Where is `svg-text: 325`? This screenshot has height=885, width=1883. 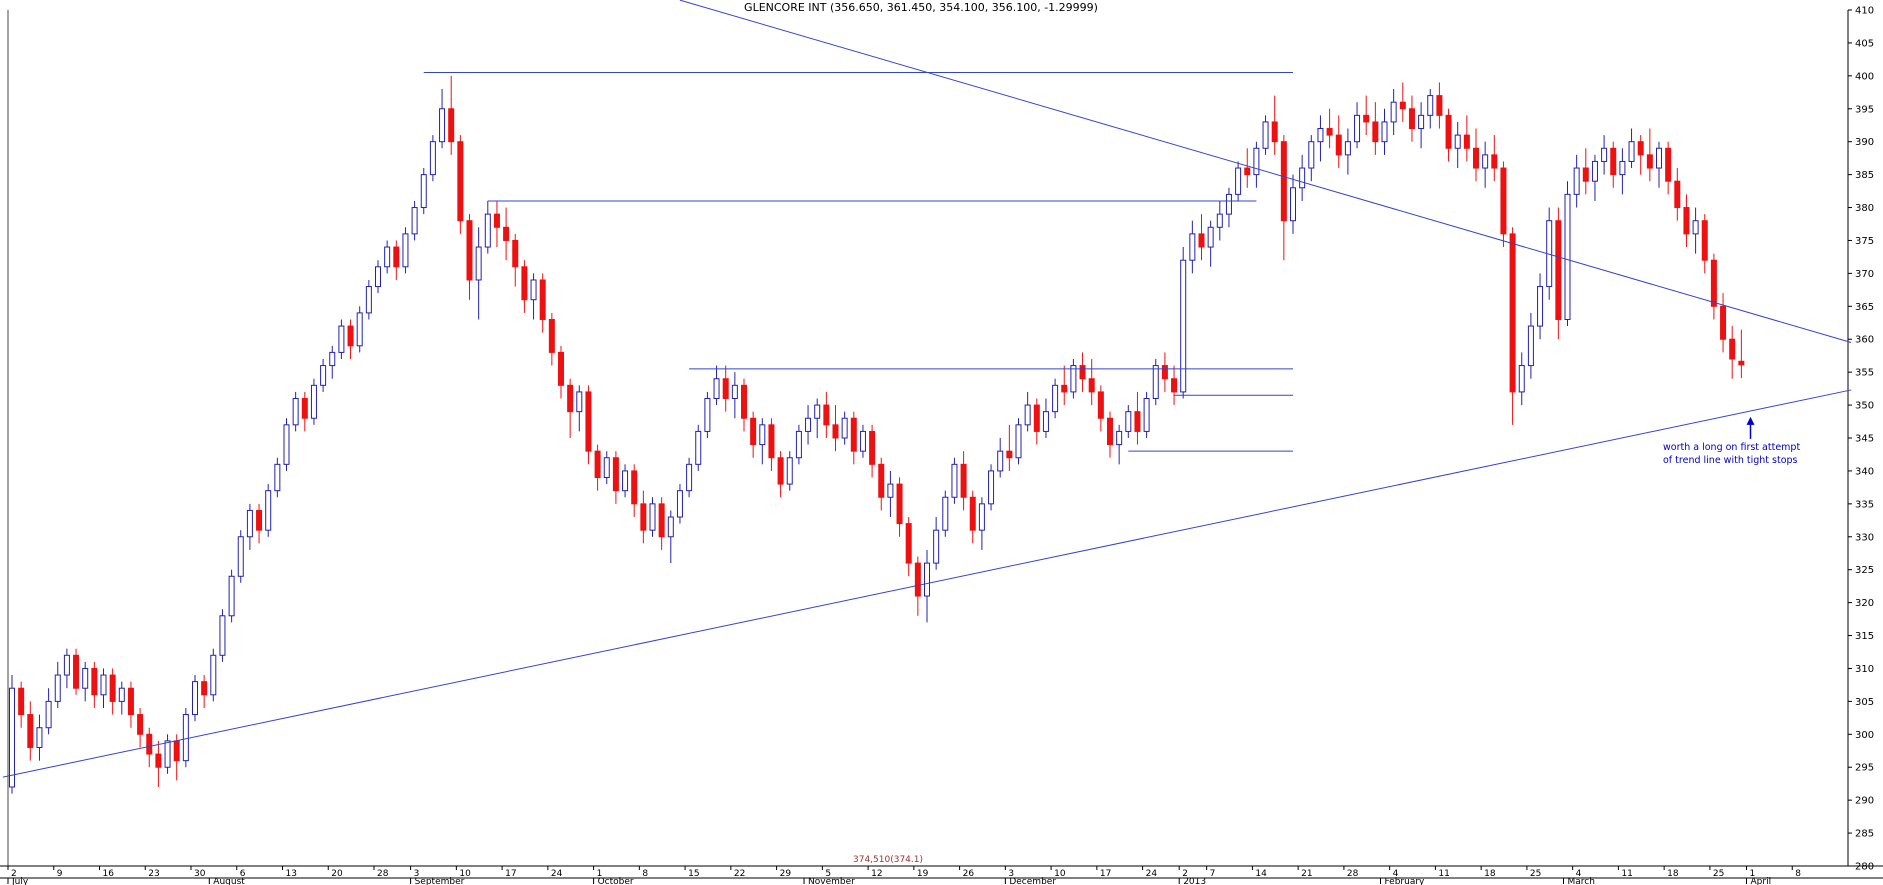 svg-text: 325 is located at coordinates (1864, 570).